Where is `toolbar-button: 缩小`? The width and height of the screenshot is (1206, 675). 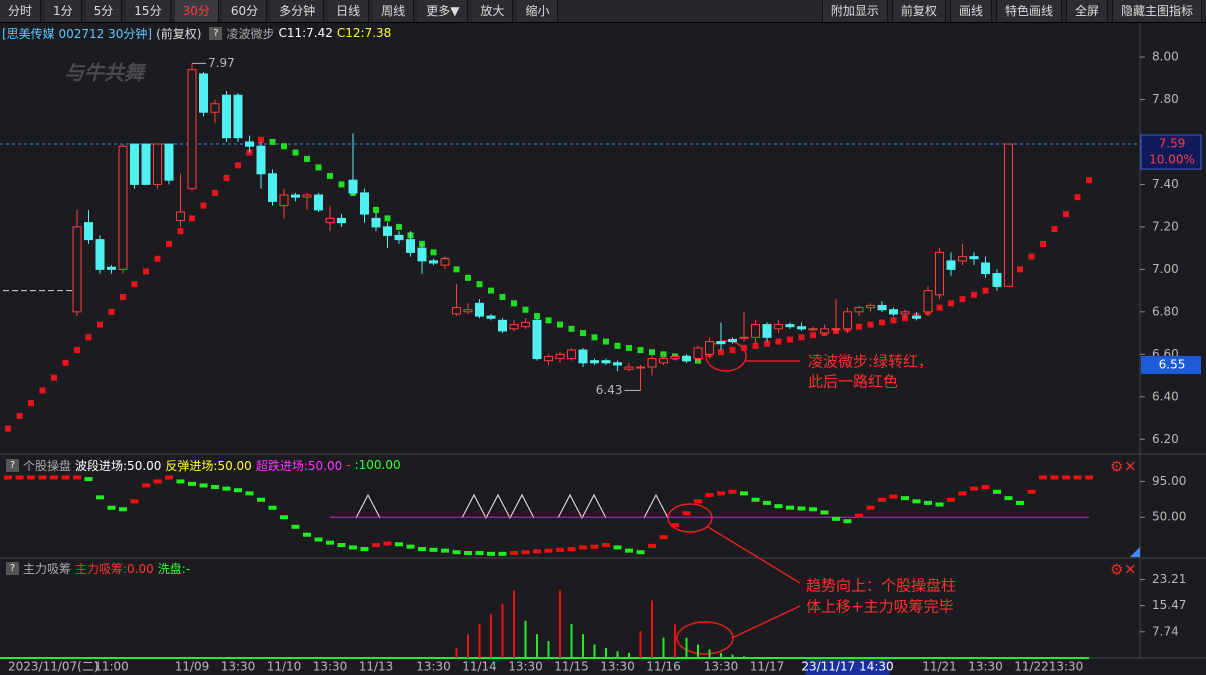 toolbar-button: 缩小 is located at coordinates (538, 11).